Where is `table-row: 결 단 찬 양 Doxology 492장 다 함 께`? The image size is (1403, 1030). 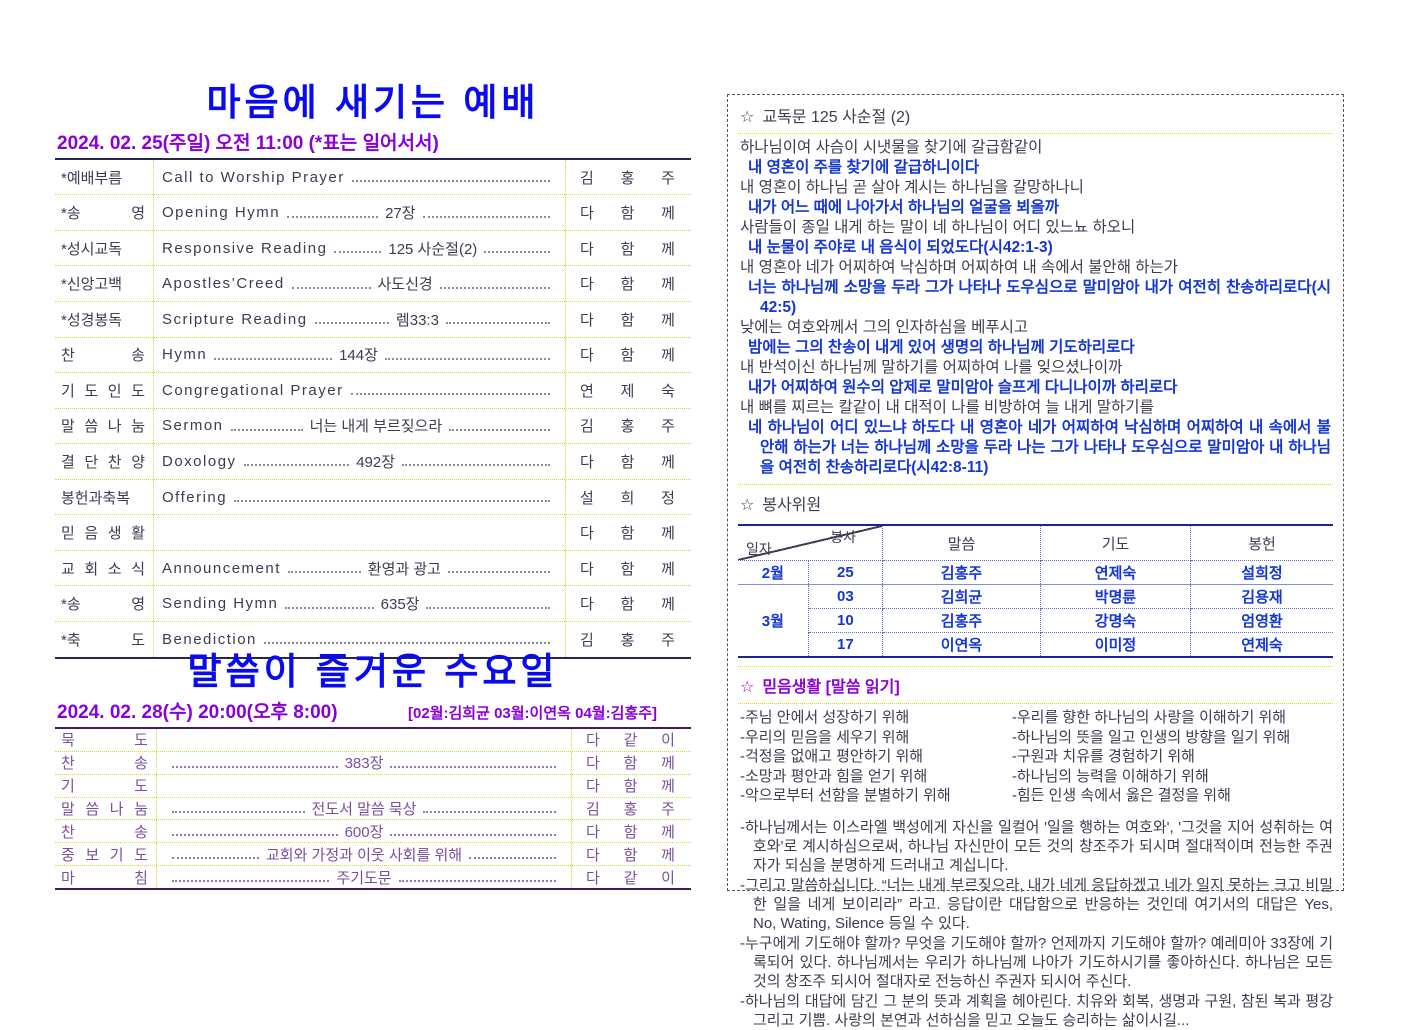 table-row: 결 단 찬 양 Doxology 492장 다 함 께 is located at coordinates (373, 461).